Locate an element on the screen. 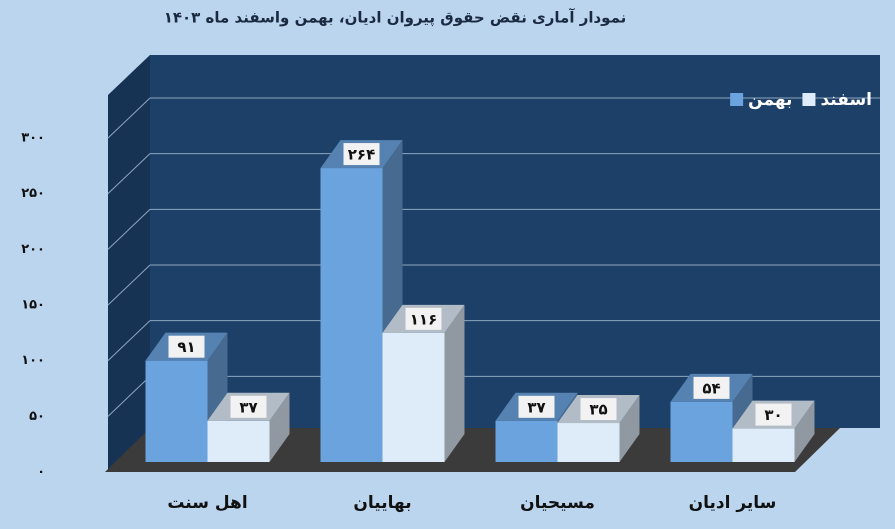  y-tick-label: ۵۰ is located at coordinates (37, 416).